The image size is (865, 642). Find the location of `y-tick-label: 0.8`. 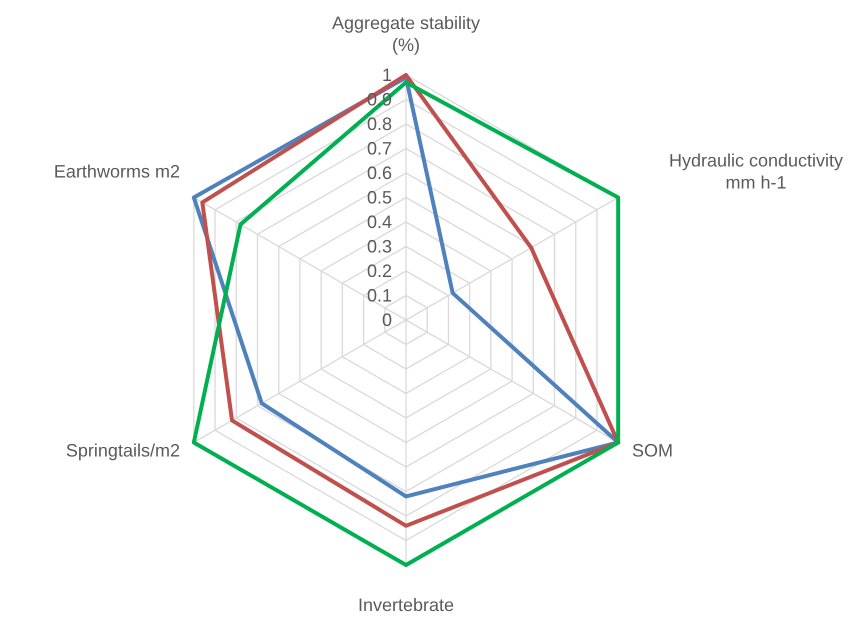

y-tick-label: 0.8 is located at coordinates (379, 124).